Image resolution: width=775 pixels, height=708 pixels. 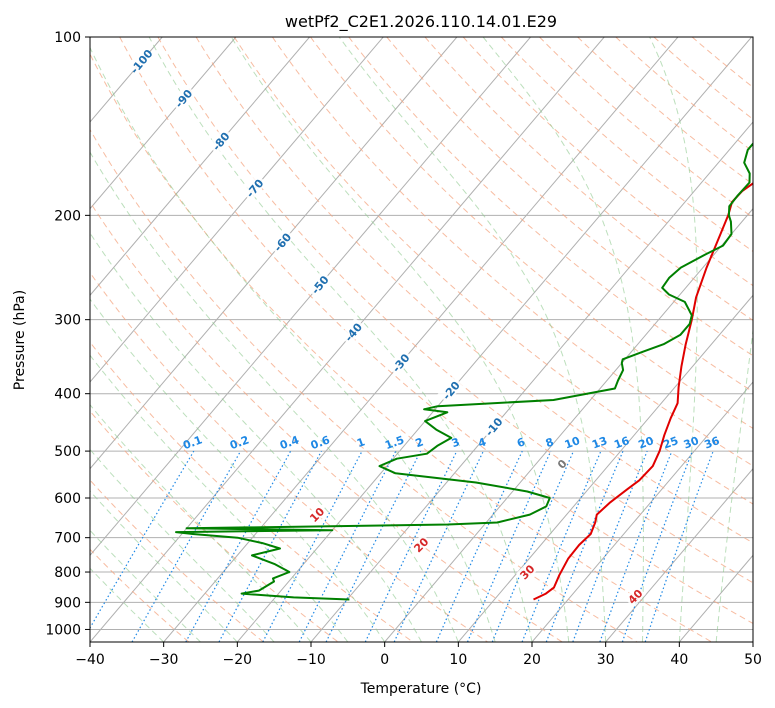 I want to click on mixing-ratio-label: 0.4, so click(x=289, y=442).